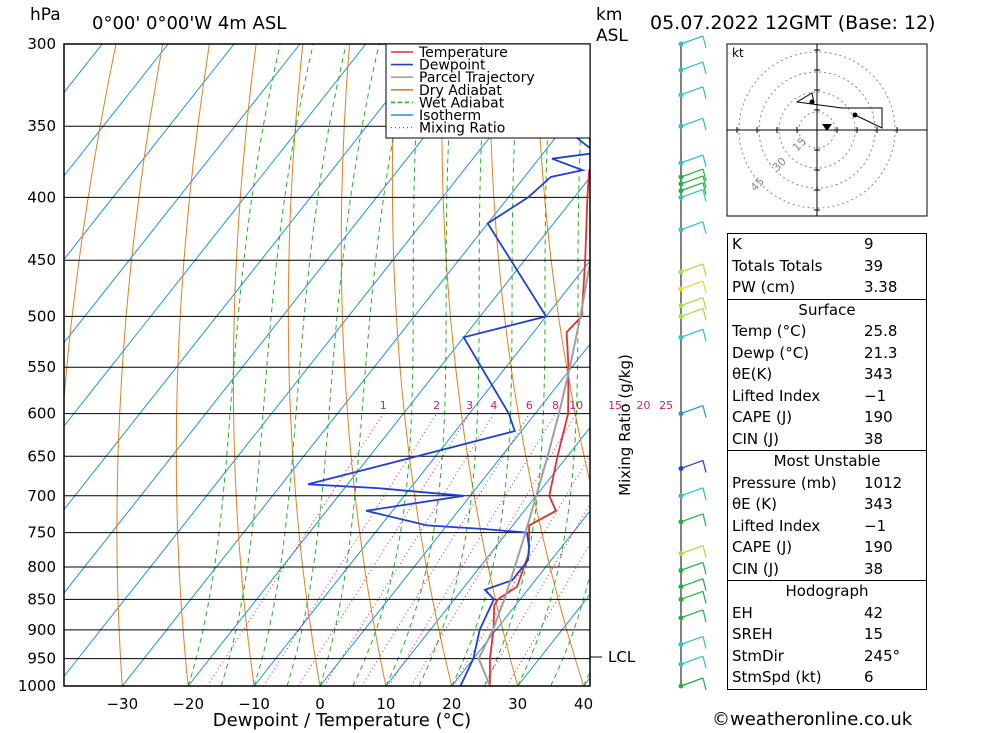 The width and height of the screenshot is (1000, 733). I want to click on pressure-tick-label: 1000, so click(37, 686).